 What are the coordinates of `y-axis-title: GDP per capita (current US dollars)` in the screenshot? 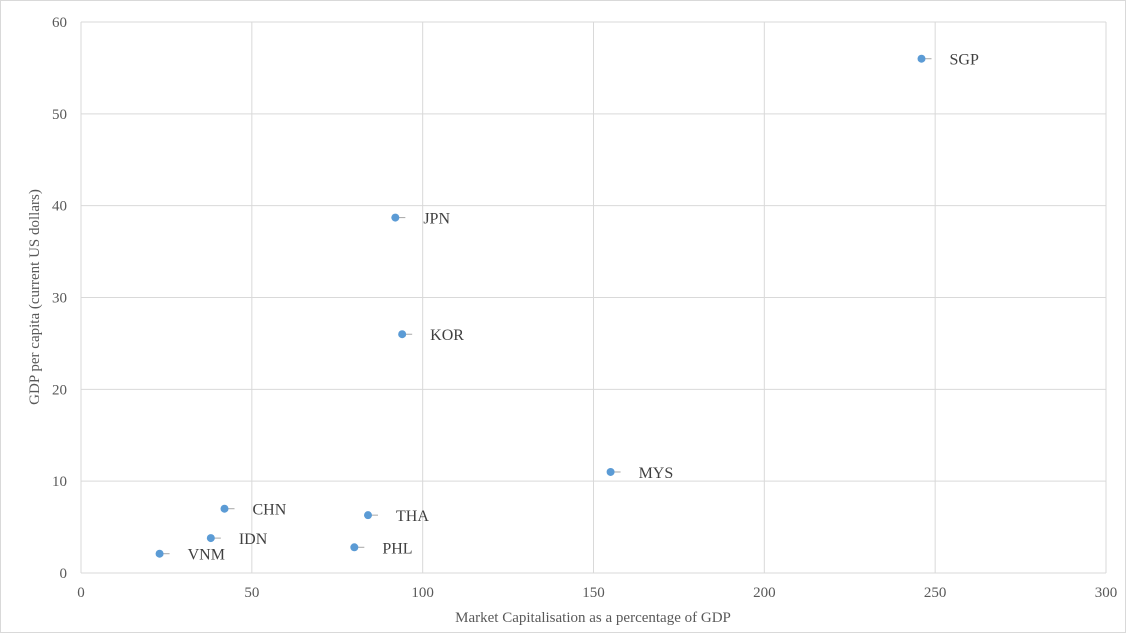 It's located at (35, 297).